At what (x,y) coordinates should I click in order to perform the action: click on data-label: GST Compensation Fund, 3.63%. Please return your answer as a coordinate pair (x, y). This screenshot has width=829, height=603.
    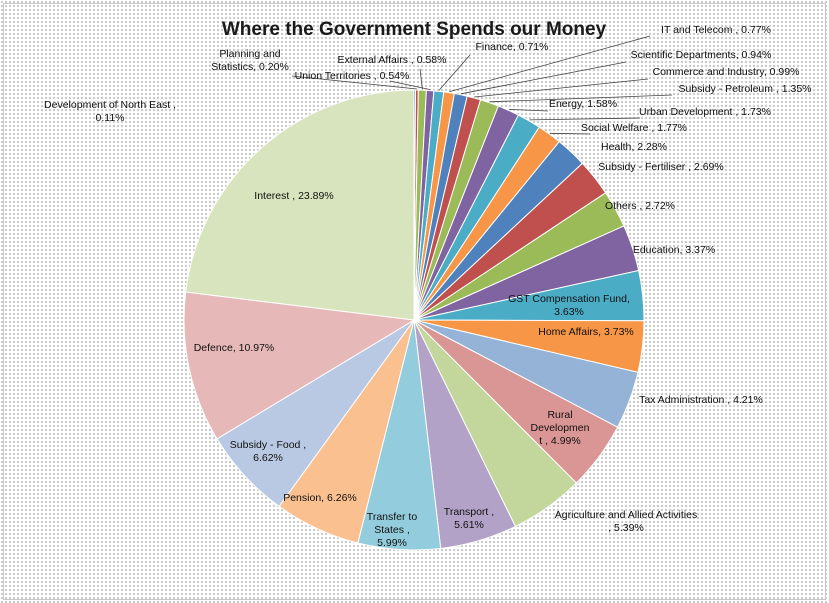
    Looking at the image, I should click on (569, 305).